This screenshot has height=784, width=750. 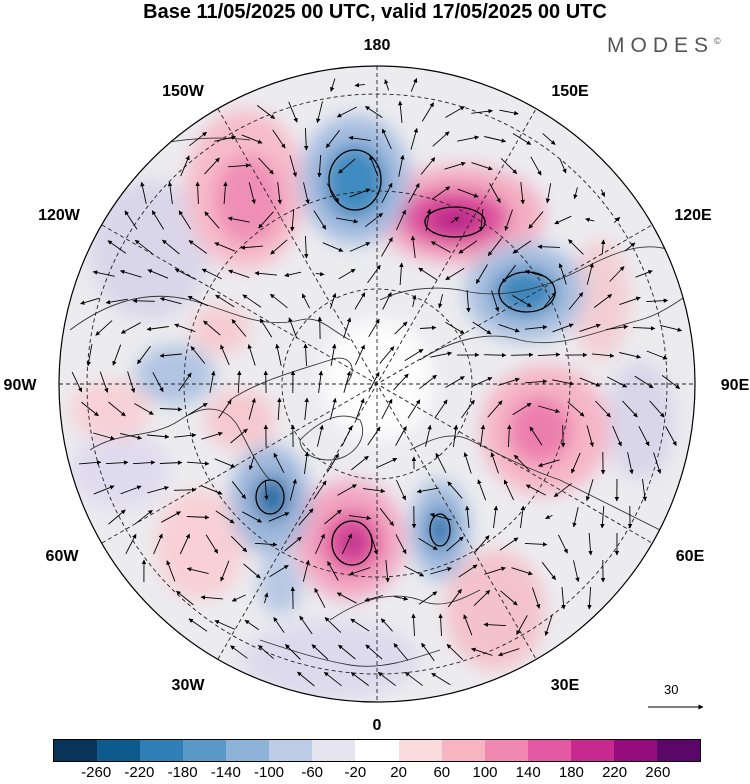 What do you see at coordinates (226, 772) in the screenshot?
I see `colorbar-tick-label: -140` at bounding box center [226, 772].